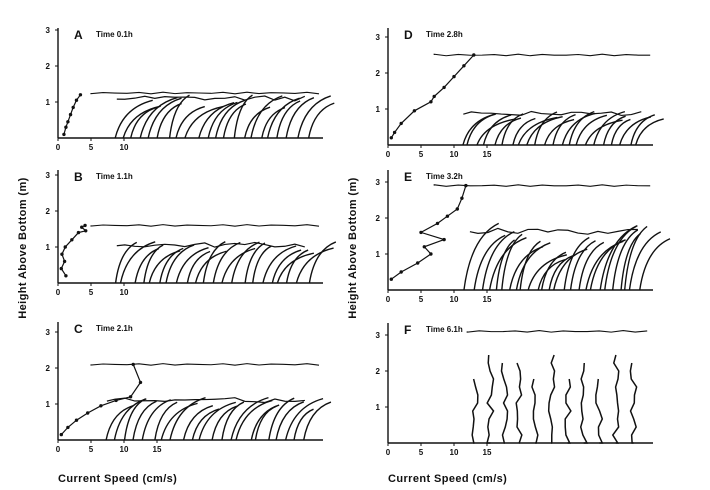 The height and width of the screenshot is (490, 710). What do you see at coordinates (520, 93) in the screenshot?
I see `panel-d: 1 2 3 0 5 10 15 D Time 2.8h` at bounding box center [520, 93].